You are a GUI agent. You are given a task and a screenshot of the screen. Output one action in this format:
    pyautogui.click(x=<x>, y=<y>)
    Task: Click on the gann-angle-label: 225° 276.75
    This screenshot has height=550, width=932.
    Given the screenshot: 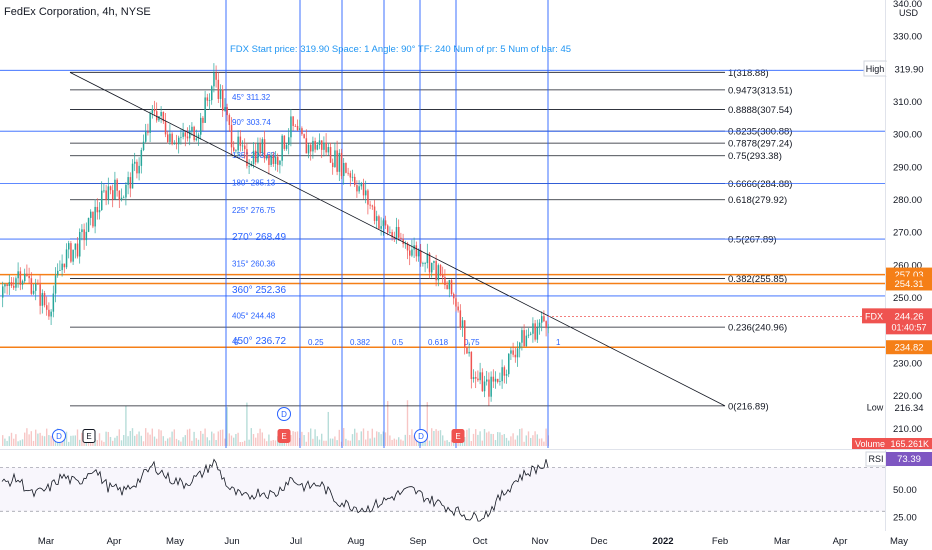 What is the action you would take?
    pyautogui.click(x=254, y=210)
    